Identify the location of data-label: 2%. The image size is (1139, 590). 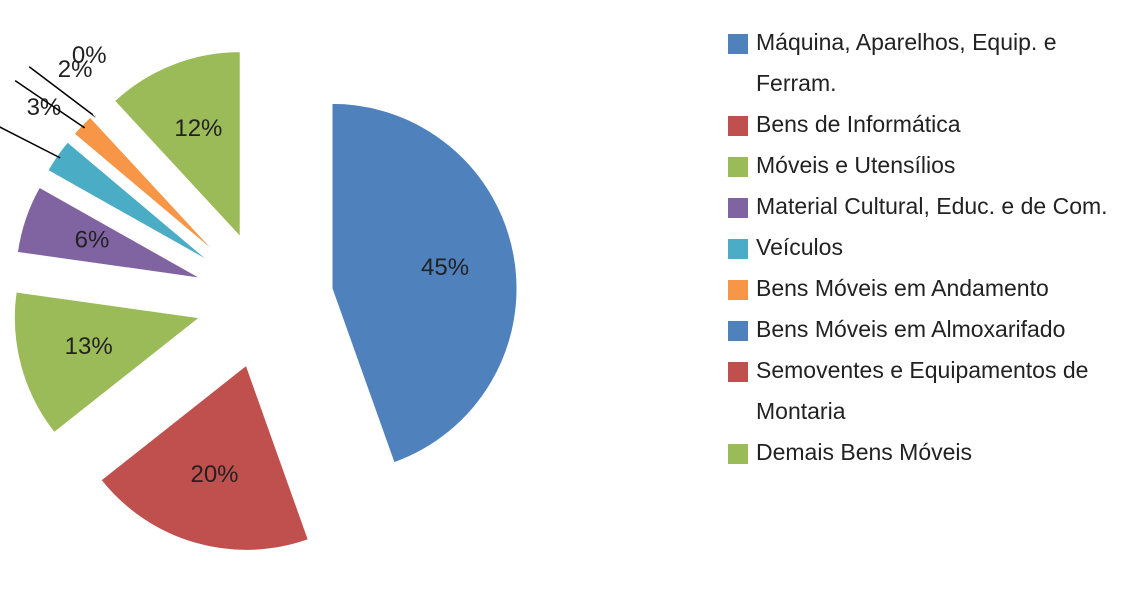
(75, 69).